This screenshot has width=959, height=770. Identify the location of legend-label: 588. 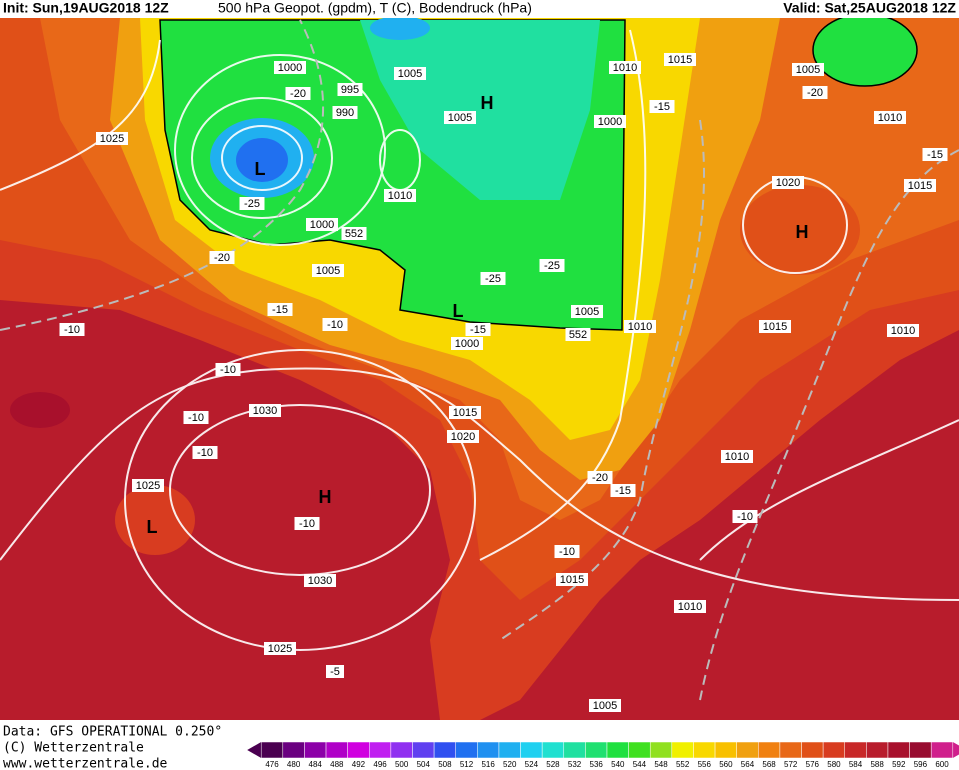
(877, 764).